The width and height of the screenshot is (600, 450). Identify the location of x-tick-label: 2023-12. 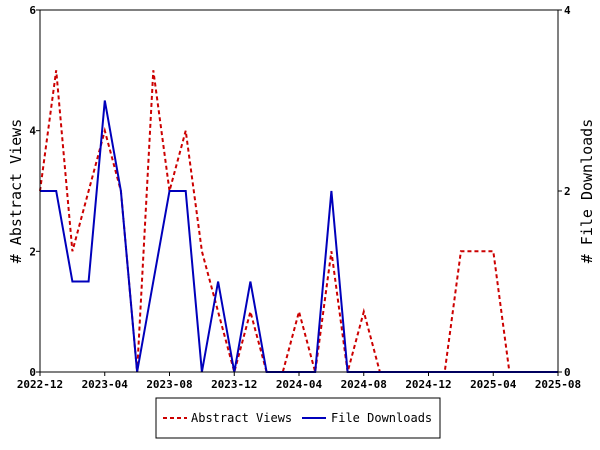
(234, 384).